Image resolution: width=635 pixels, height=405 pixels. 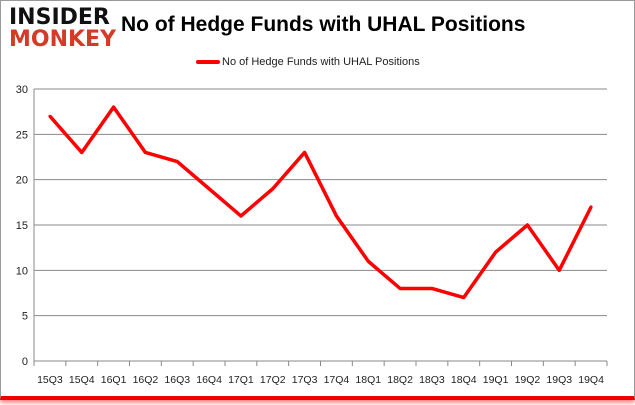 What do you see at coordinates (22, 226) in the screenshot?
I see `y-tick-label: 15` at bounding box center [22, 226].